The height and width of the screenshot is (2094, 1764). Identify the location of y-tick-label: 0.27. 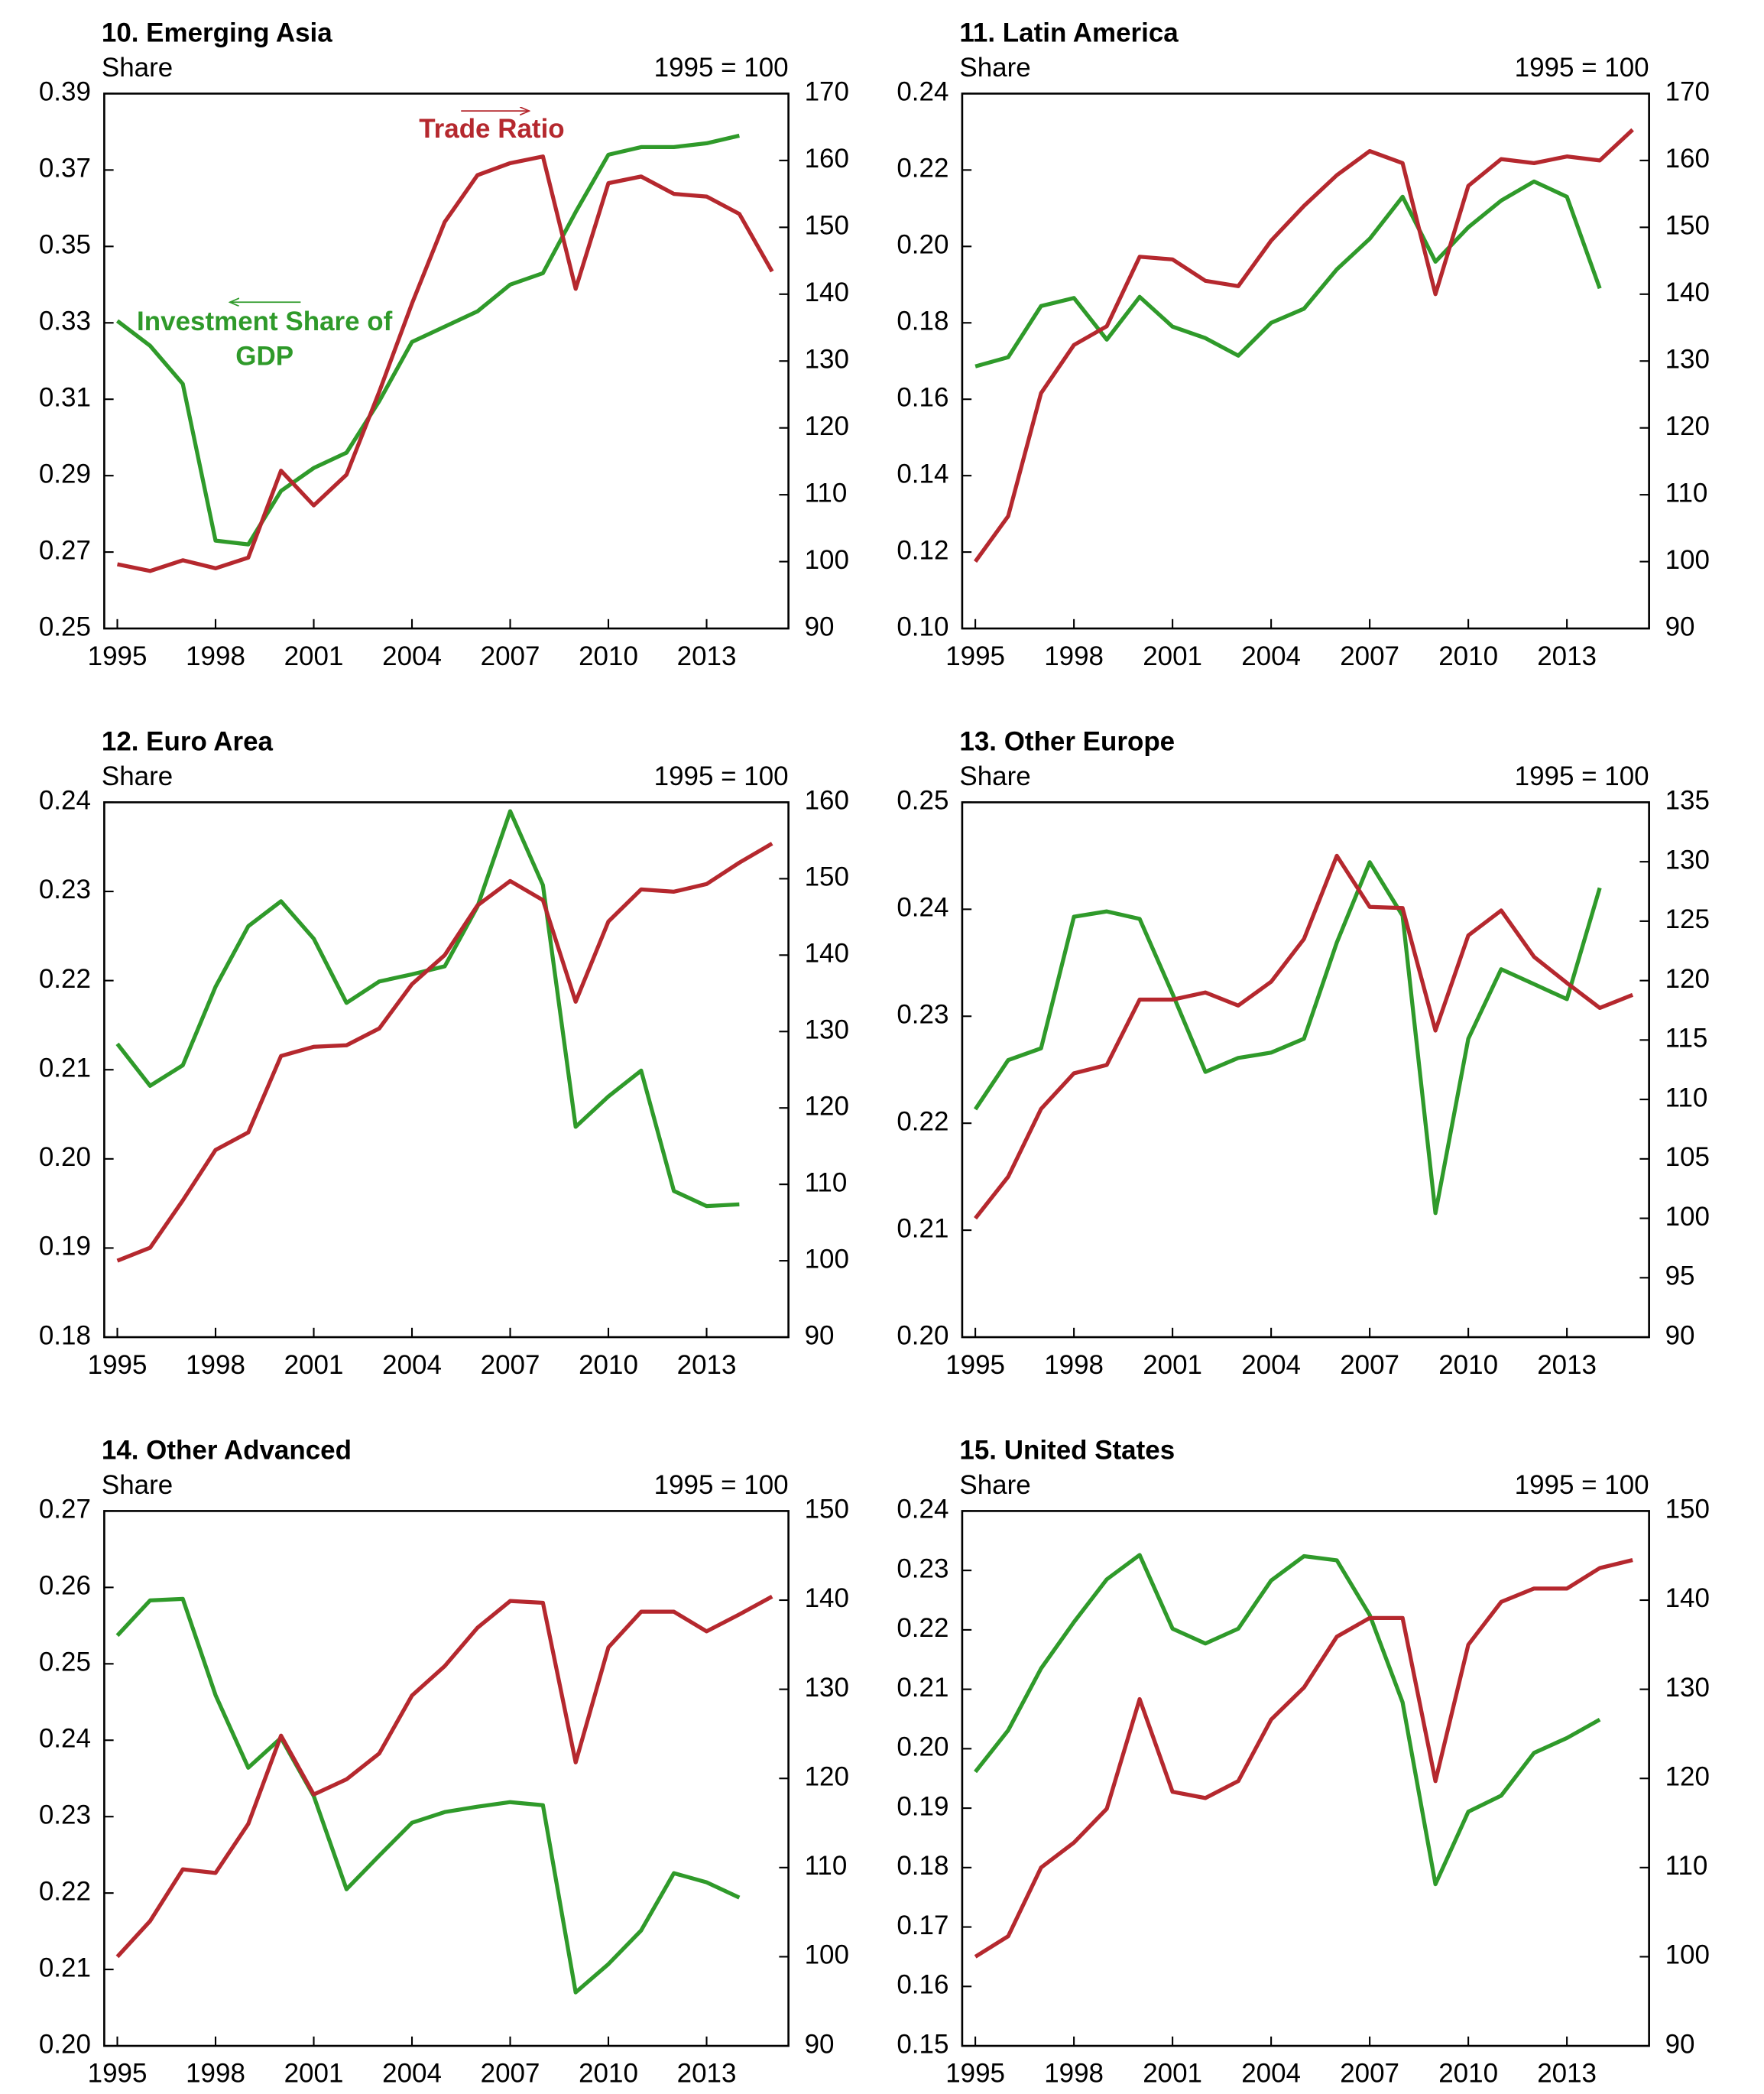
(65, 550).